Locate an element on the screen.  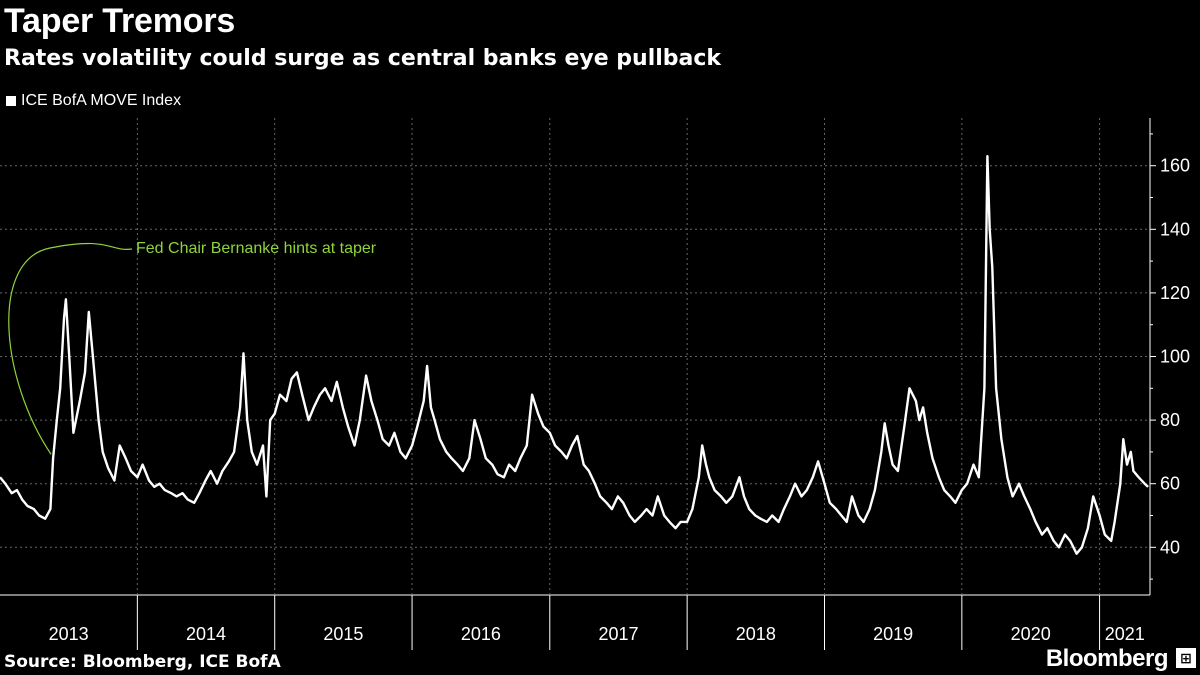
y-tick-label: 120 is located at coordinates (1175, 293).